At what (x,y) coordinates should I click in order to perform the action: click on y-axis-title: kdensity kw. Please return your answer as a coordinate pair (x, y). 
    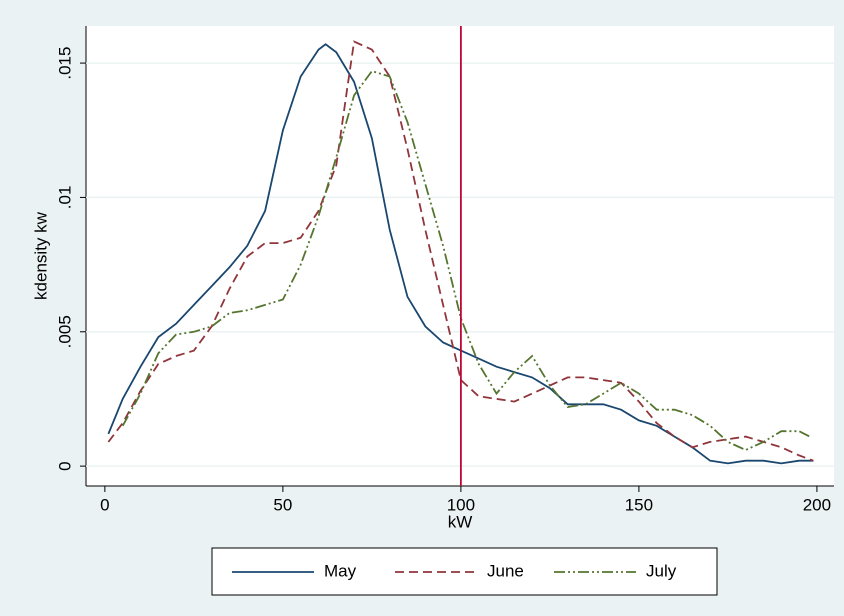
    Looking at the image, I should click on (40, 255).